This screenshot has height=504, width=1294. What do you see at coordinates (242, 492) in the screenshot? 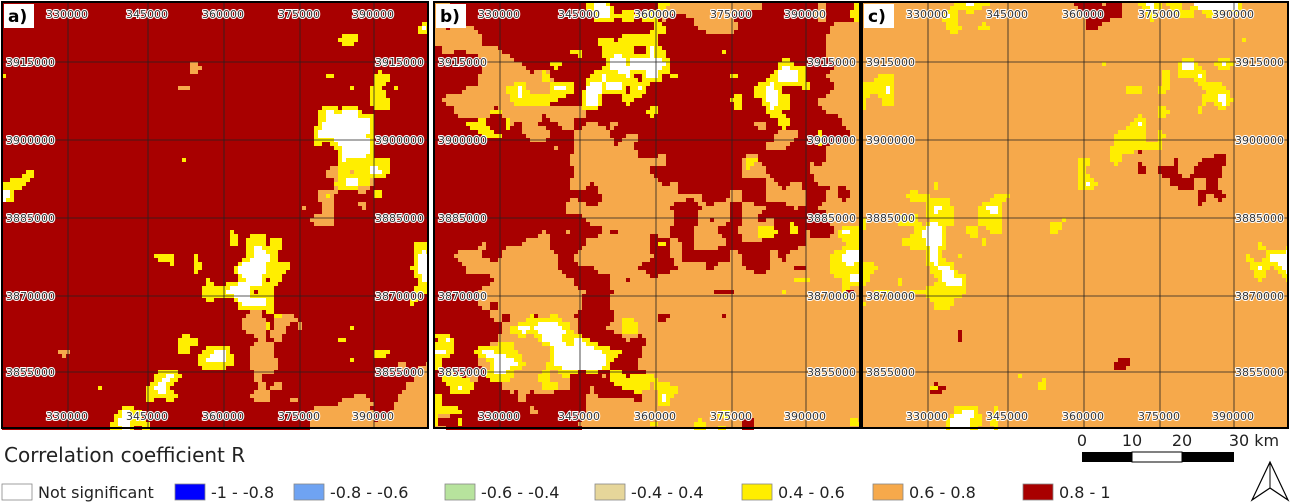
I see `legend-label: -1 - -0.8` at bounding box center [242, 492].